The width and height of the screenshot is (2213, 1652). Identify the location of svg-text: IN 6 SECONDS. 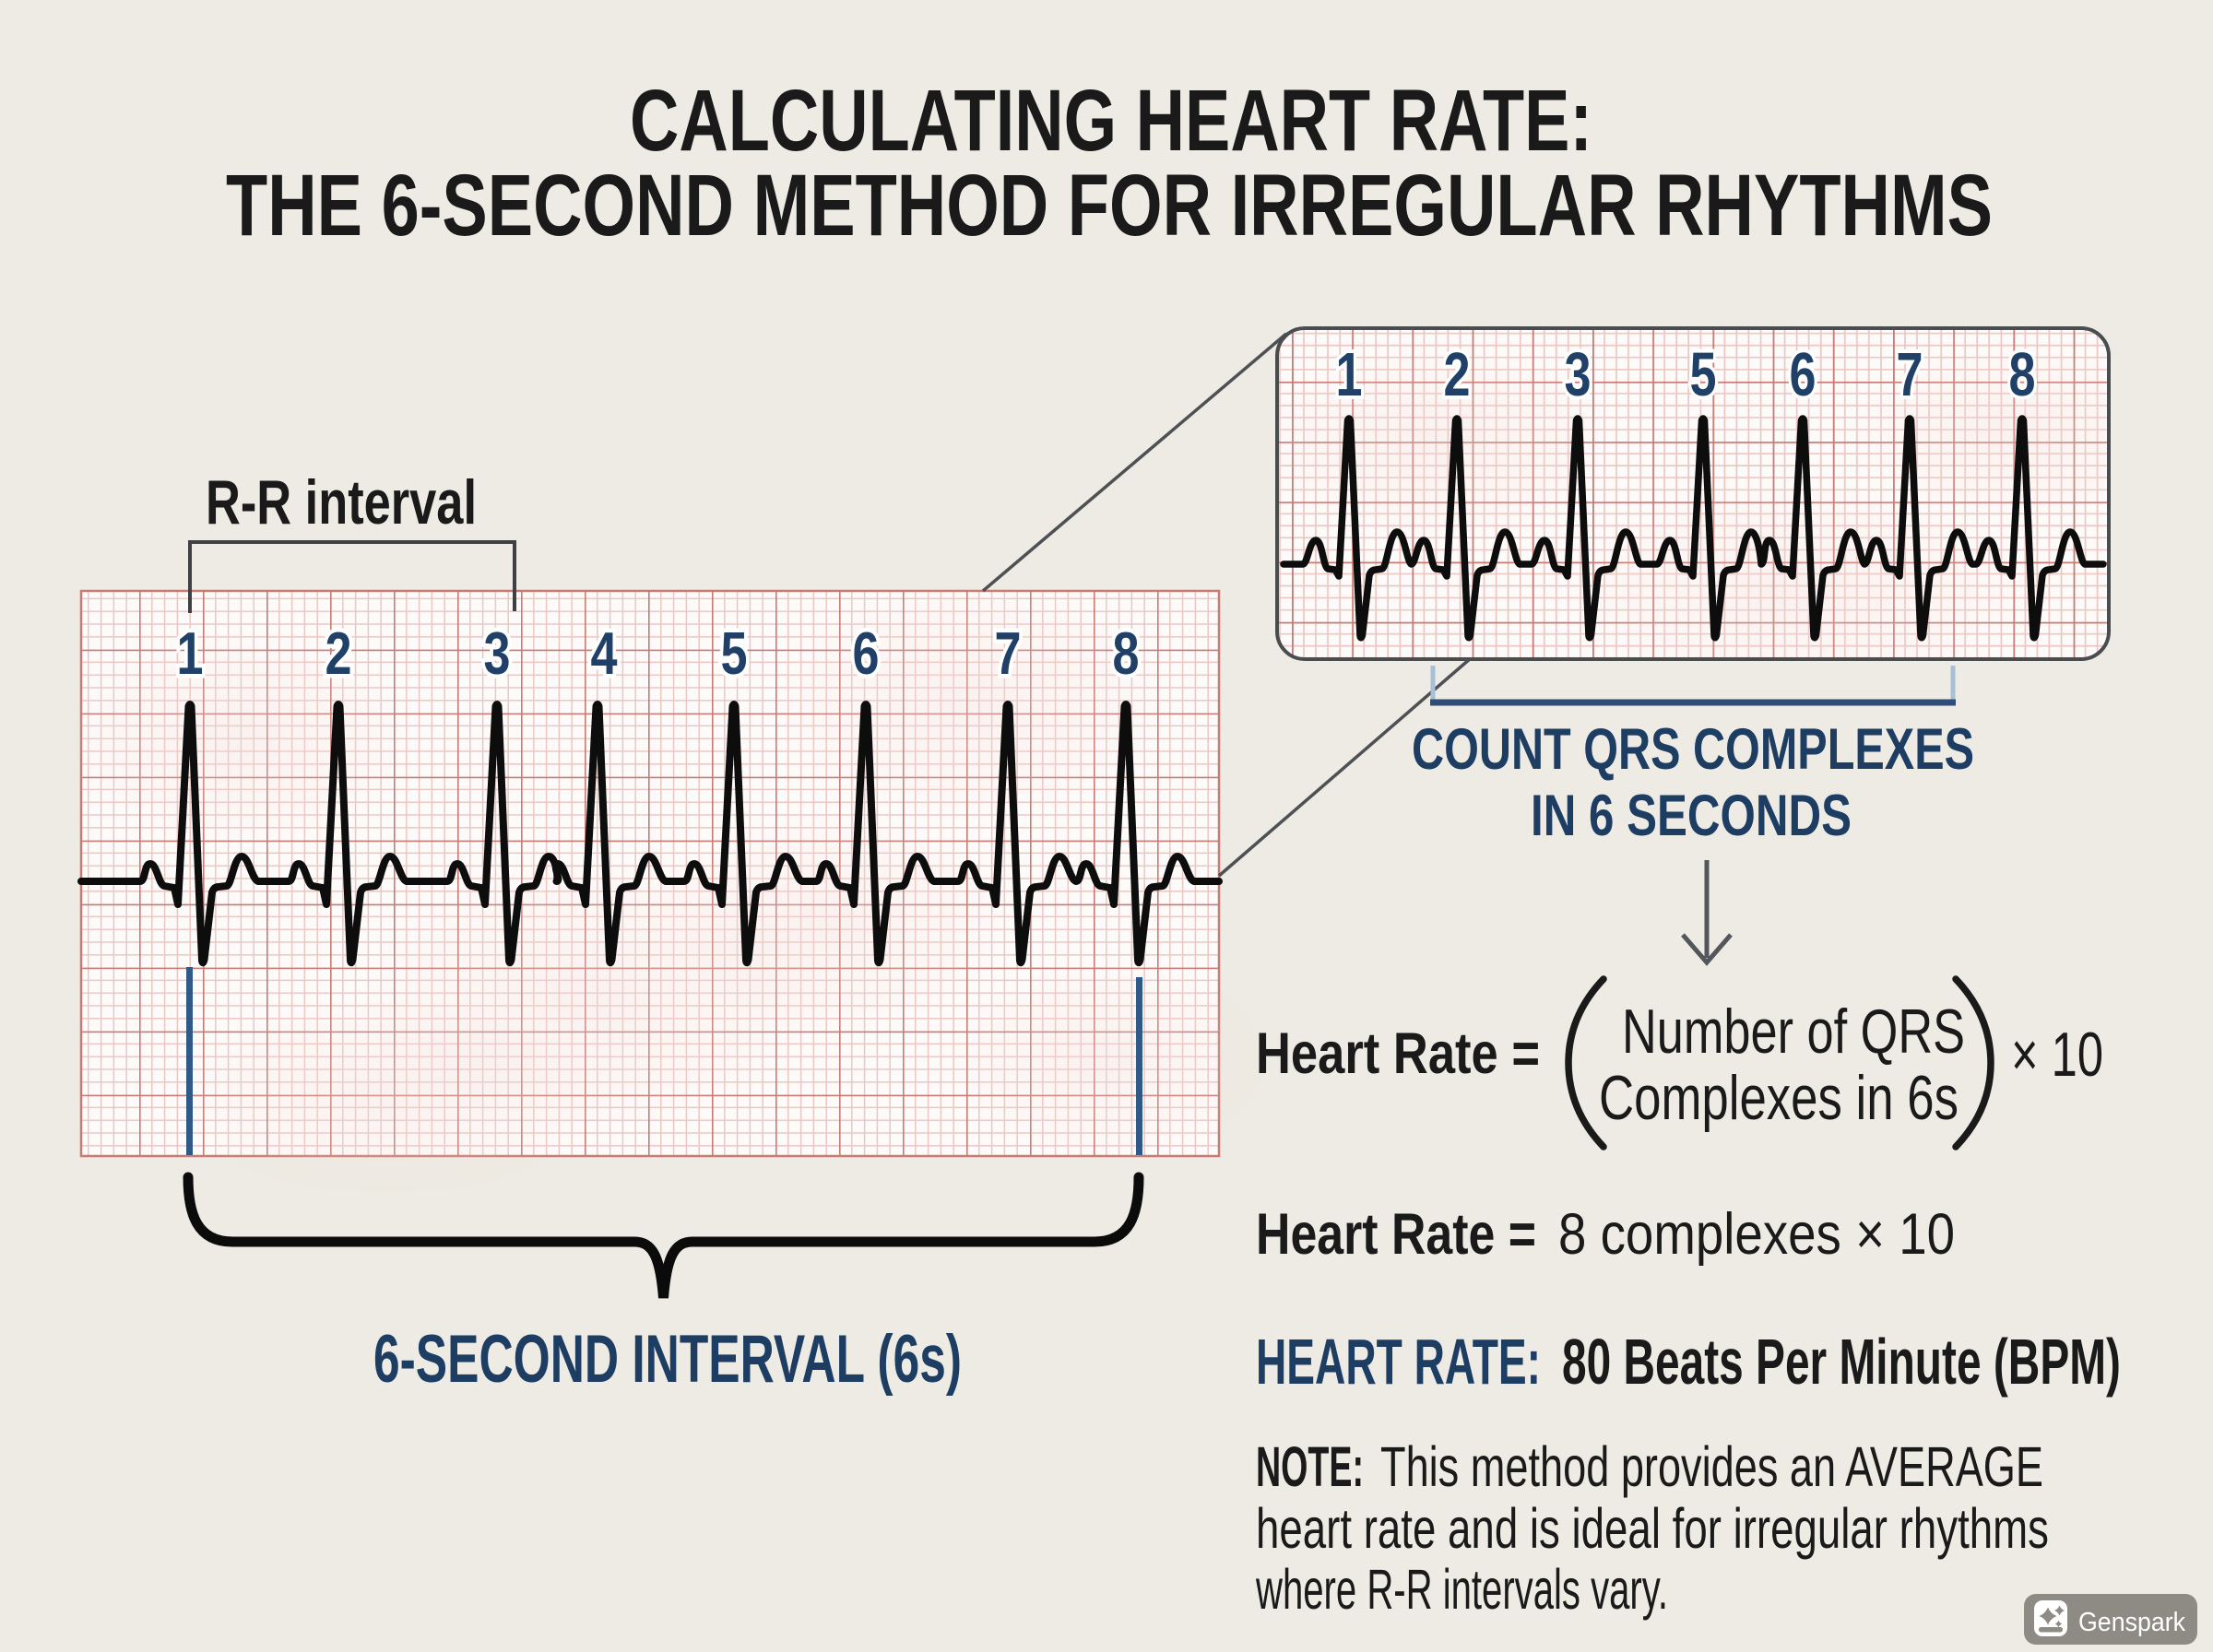
(1691, 816).